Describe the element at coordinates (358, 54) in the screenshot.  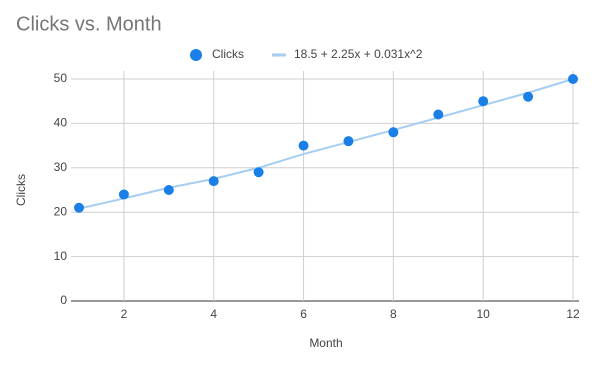
I see `legend-label: 18.5 + 2.25x + 0.031x^2` at that location.